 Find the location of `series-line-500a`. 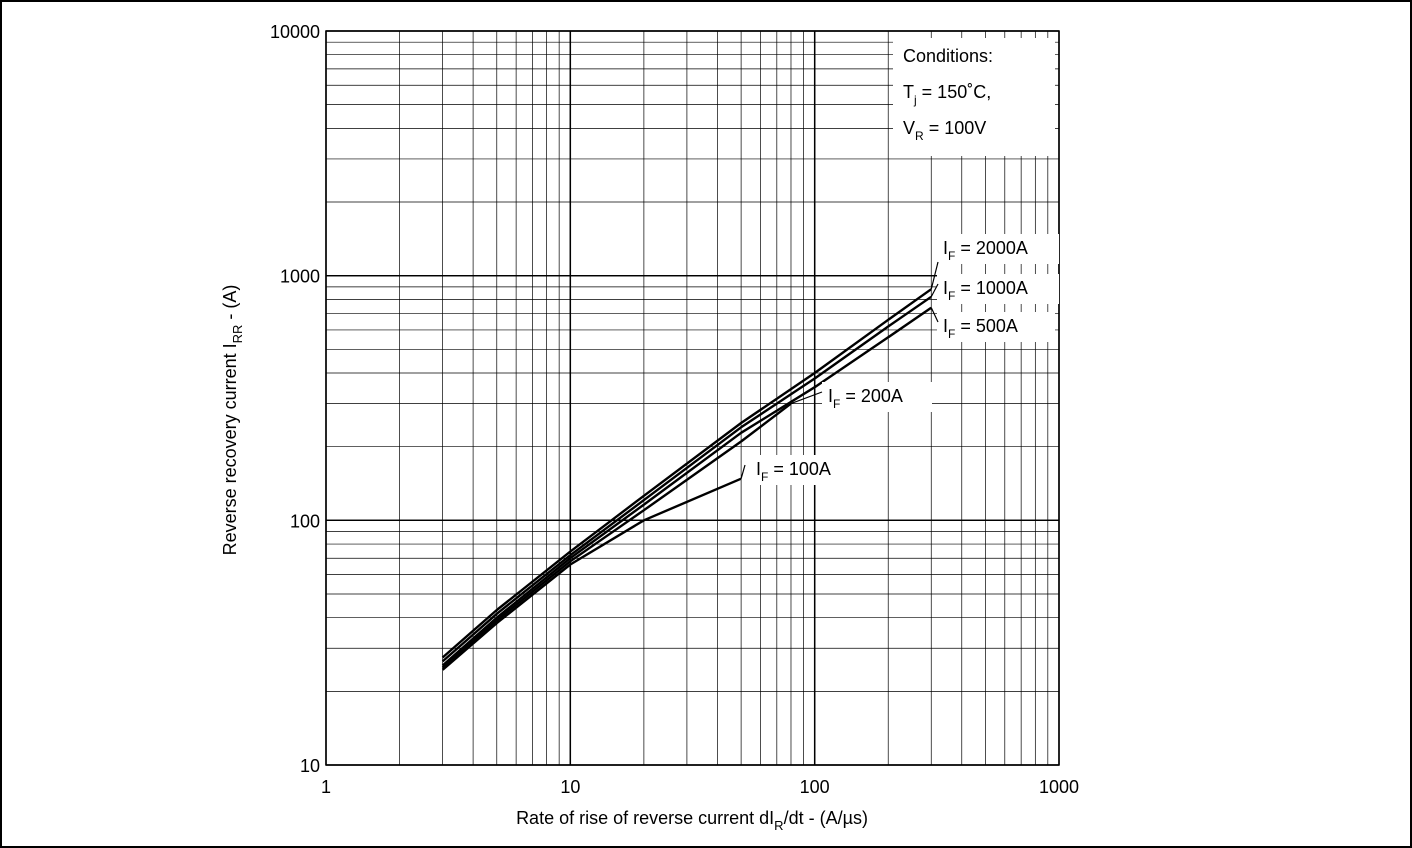

series-line-500a is located at coordinates (686, 486).